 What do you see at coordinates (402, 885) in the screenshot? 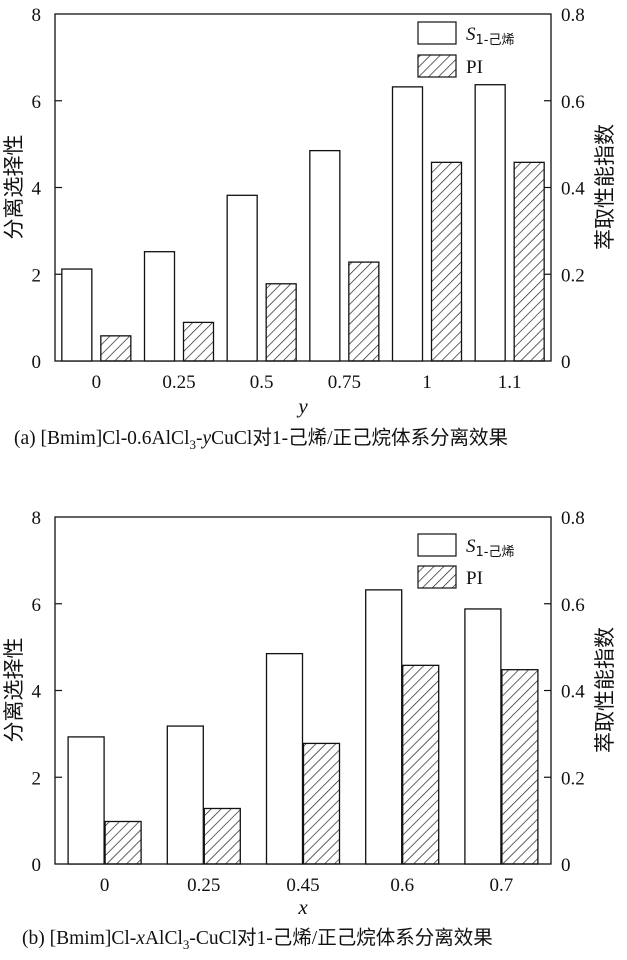
I see `x-tick-label: 0.6` at bounding box center [402, 885].